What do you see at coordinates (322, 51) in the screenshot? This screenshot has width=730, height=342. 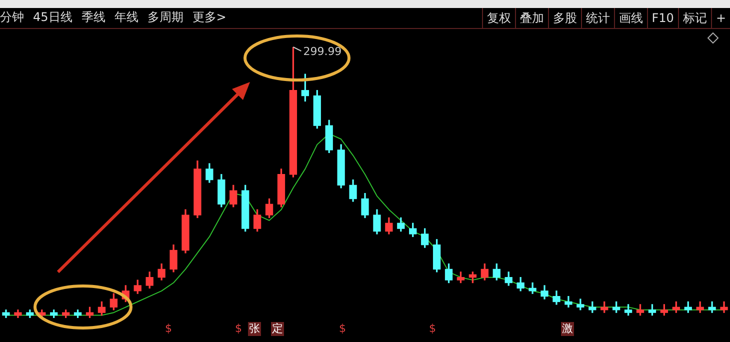 I see `annotation: 299.99` at bounding box center [322, 51].